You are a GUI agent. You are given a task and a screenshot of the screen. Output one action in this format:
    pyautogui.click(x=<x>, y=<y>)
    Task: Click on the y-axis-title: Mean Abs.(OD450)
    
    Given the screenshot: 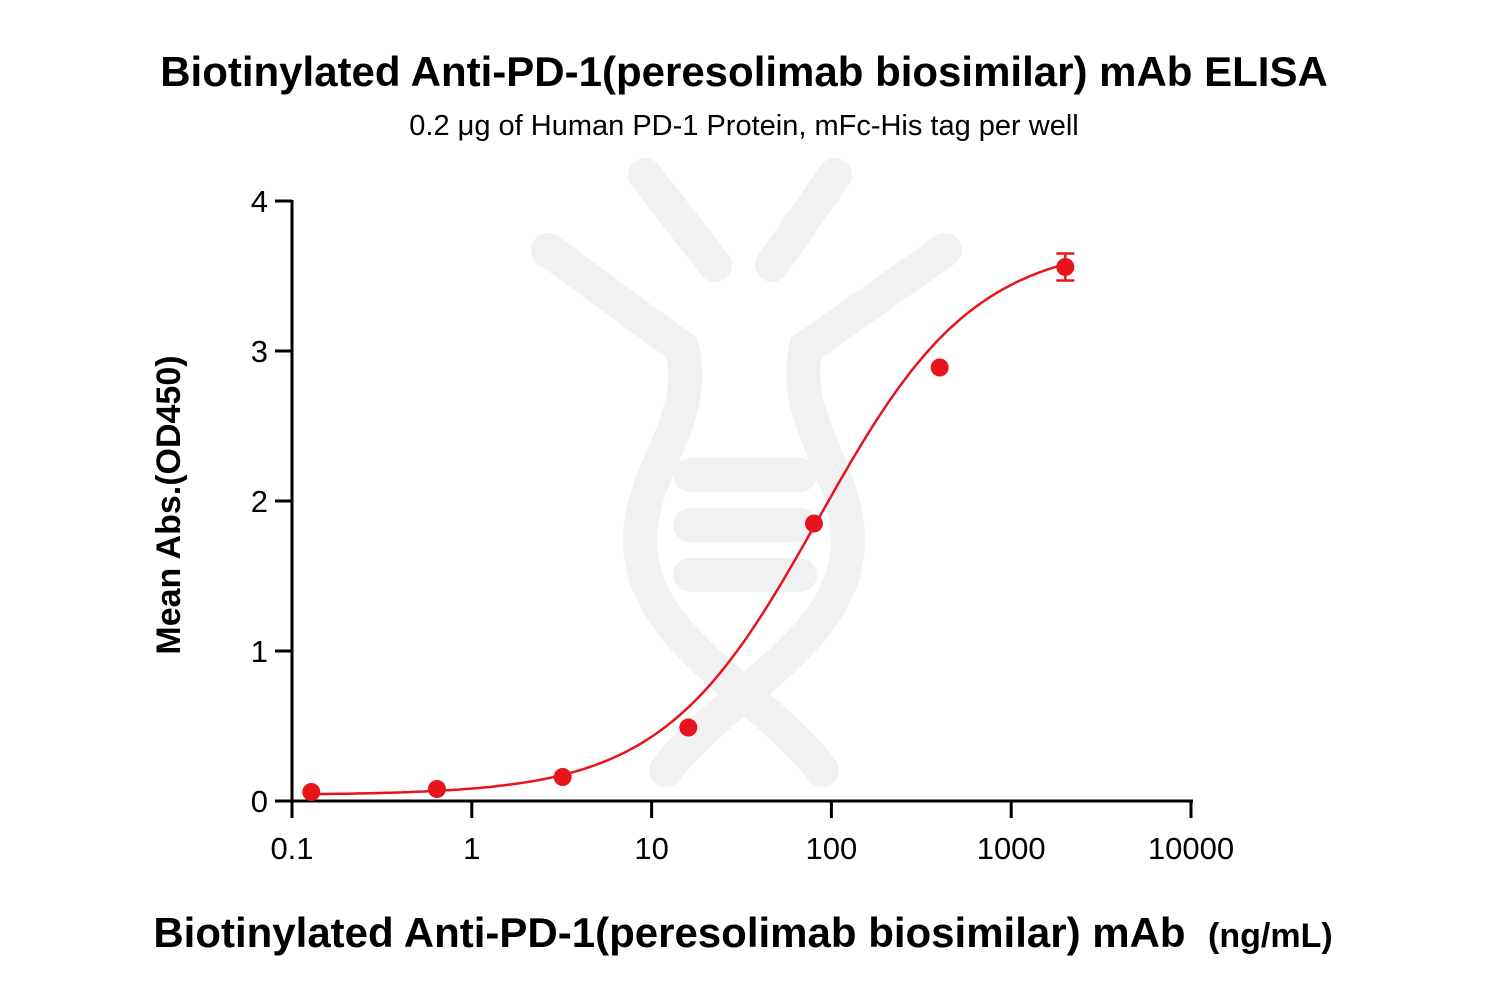 What is the action you would take?
    pyautogui.click(x=169, y=504)
    